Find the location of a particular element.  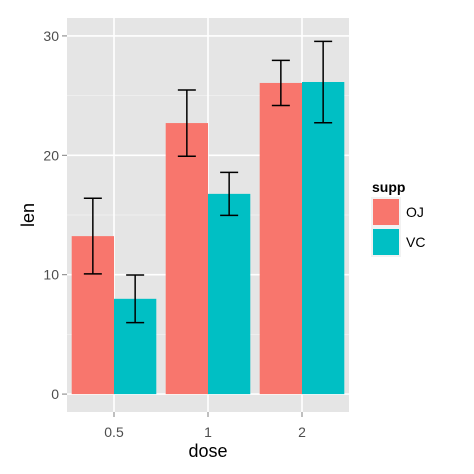

legend-label-oj: OJ is located at coordinates (415, 212).